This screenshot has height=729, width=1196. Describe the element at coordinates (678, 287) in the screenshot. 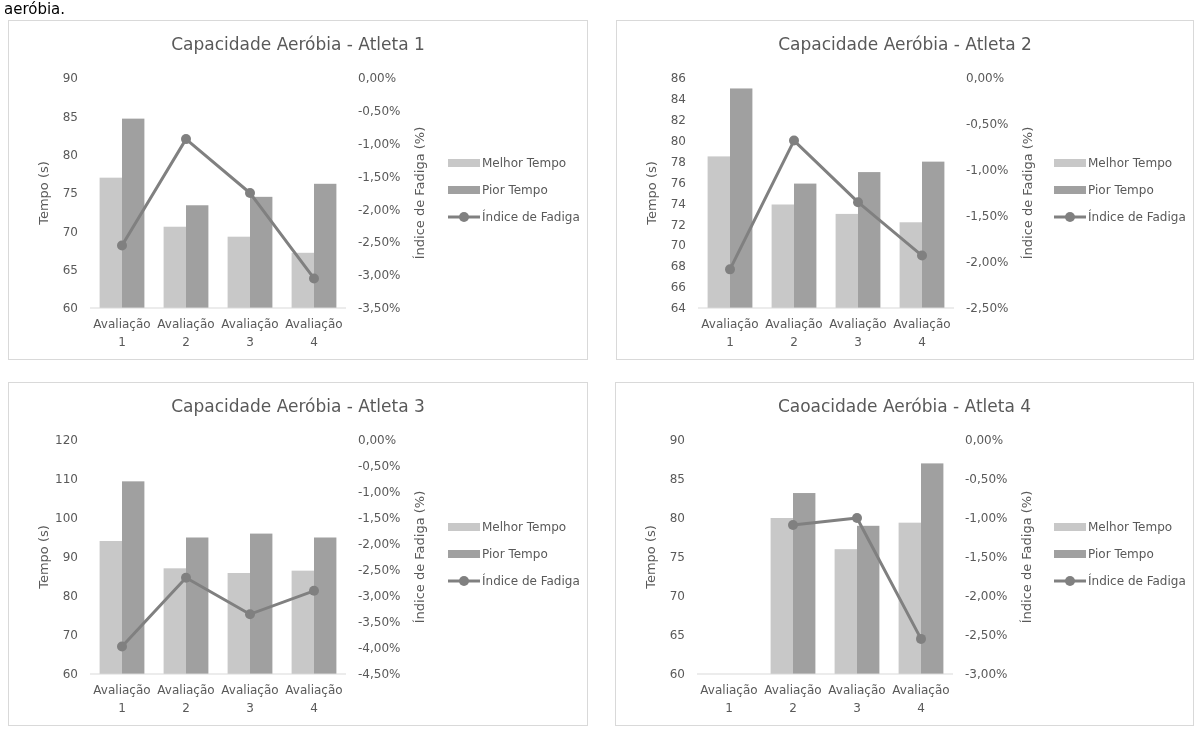

I see `y-tick-label: 66` at that location.